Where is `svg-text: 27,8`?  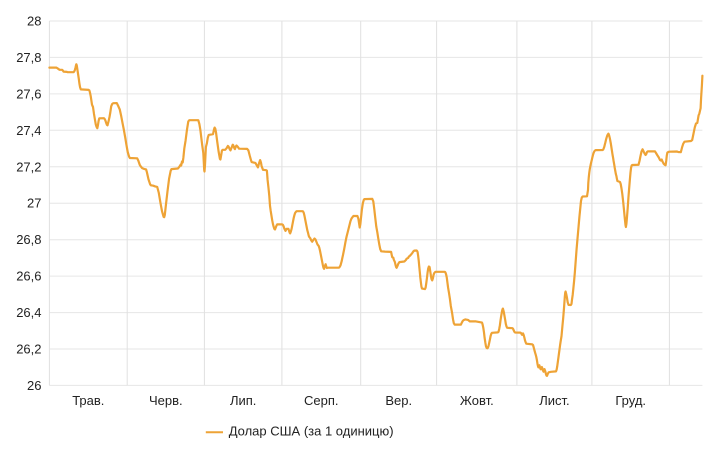 svg-text: 27,8 is located at coordinates (28, 57).